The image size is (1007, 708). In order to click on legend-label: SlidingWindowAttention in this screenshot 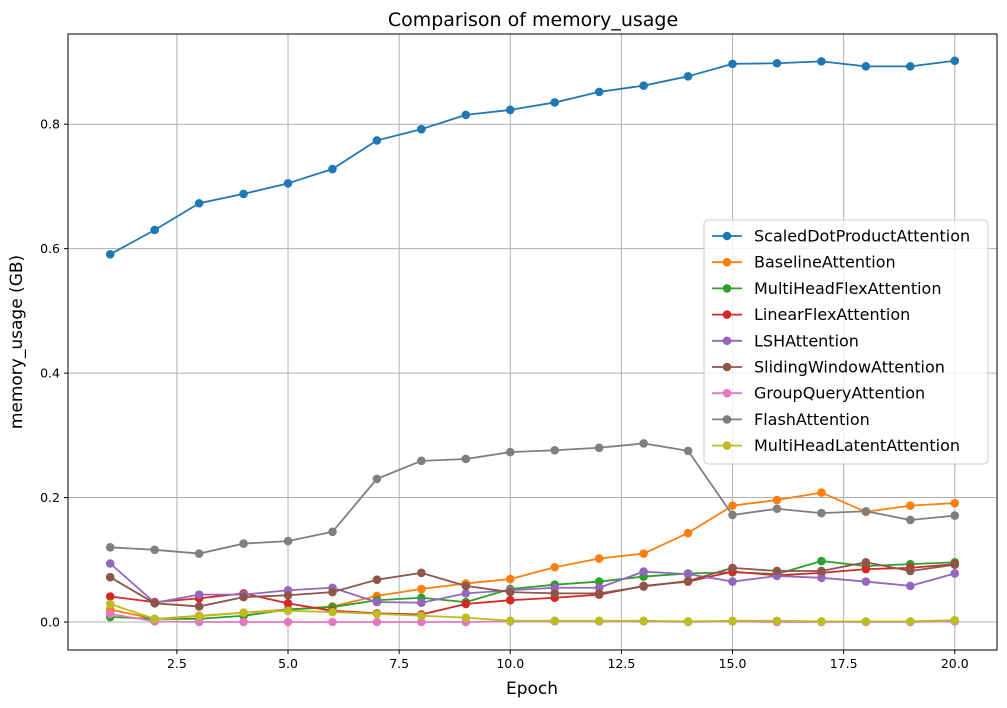, I will do `click(849, 367)`.